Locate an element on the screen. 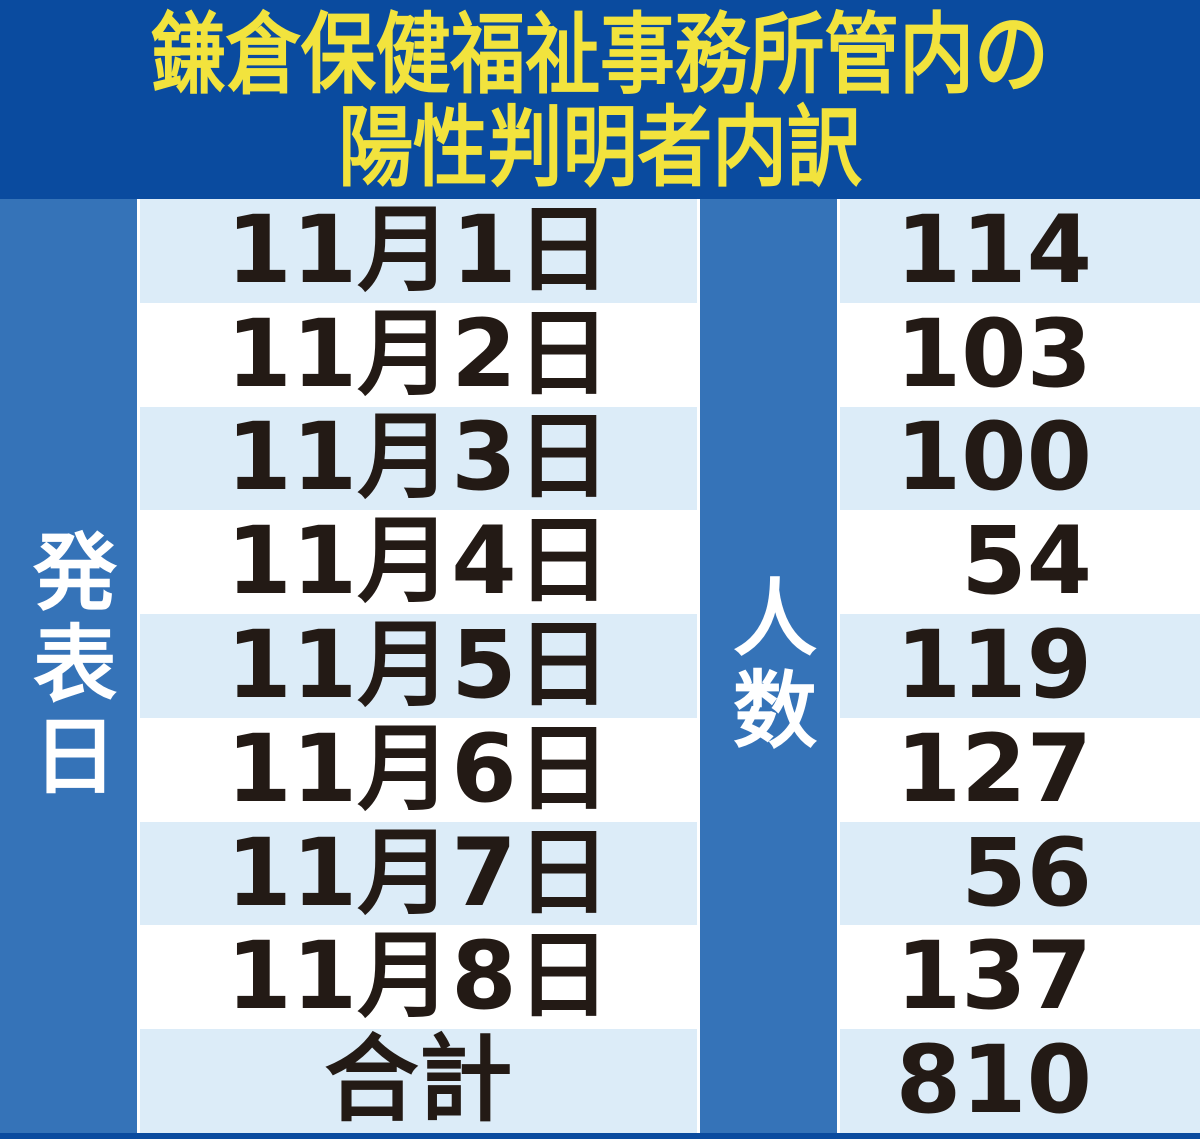 The height and width of the screenshot is (1139, 1200). count-cell: 54 is located at coordinates (1020, 562).